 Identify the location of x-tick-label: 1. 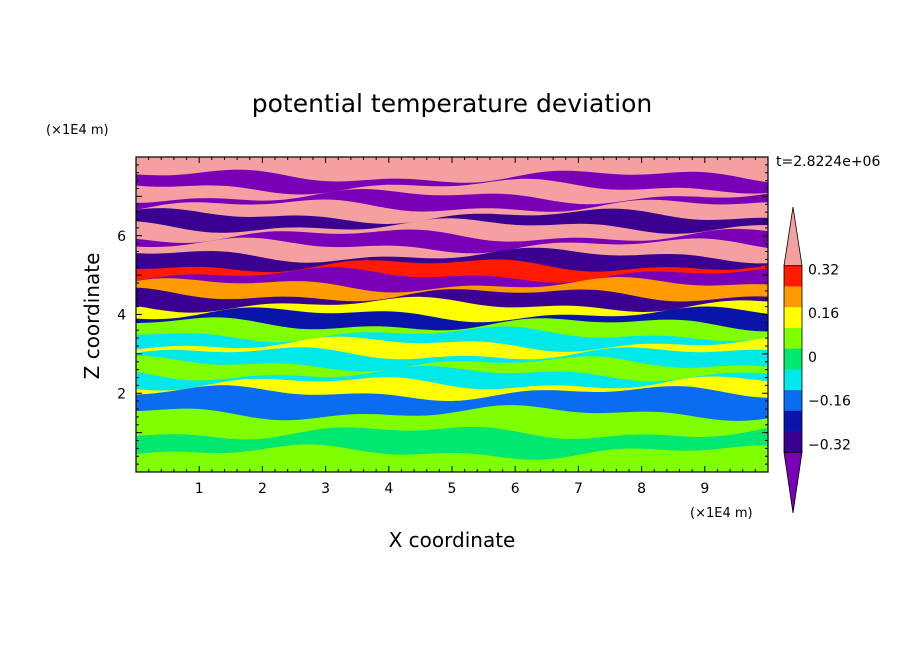
(199, 489).